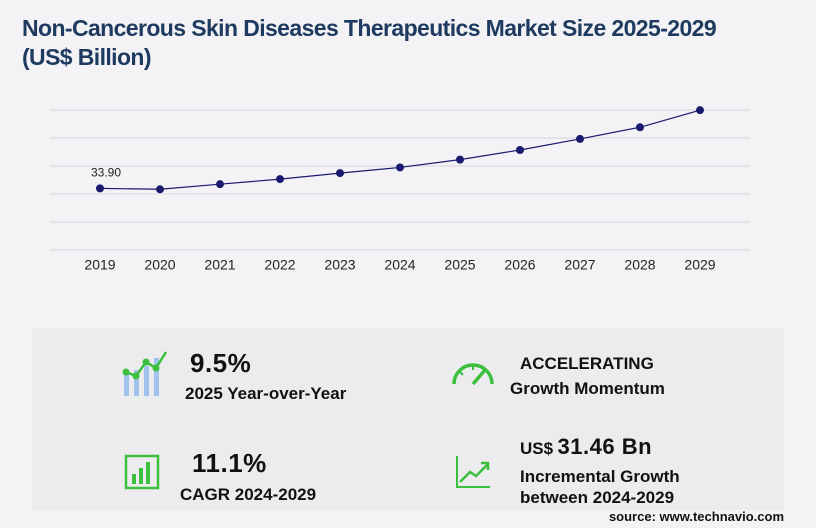  I want to click on x-tick-label: 2027, so click(579, 265).